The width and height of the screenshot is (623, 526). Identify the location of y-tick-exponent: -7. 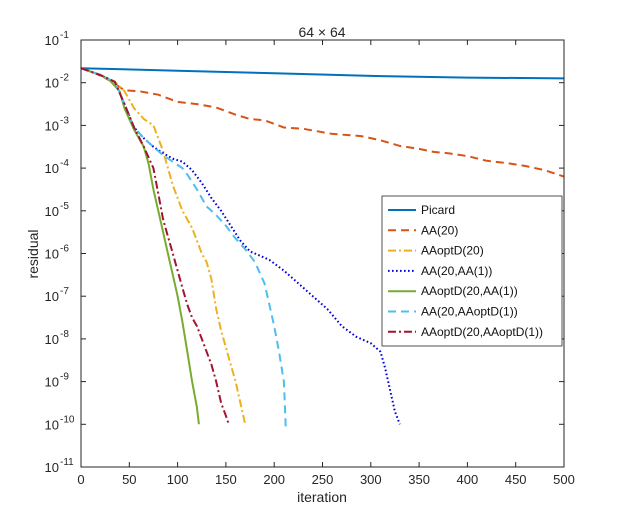
(64, 291).